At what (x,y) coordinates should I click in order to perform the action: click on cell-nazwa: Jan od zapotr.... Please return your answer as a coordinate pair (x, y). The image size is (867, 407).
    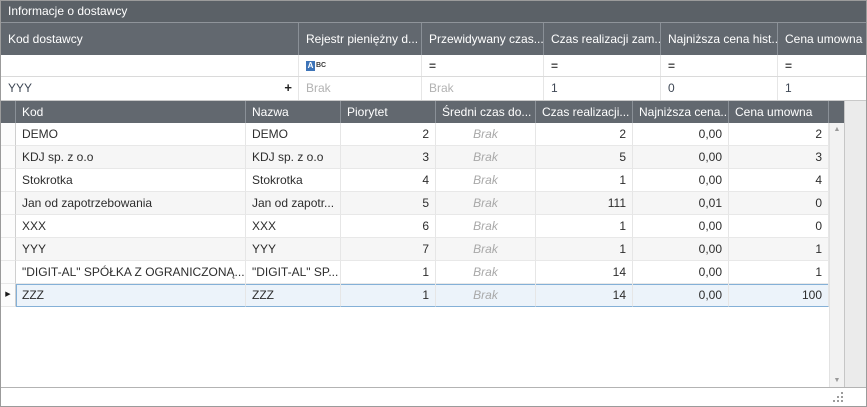
    Looking at the image, I should click on (293, 203).